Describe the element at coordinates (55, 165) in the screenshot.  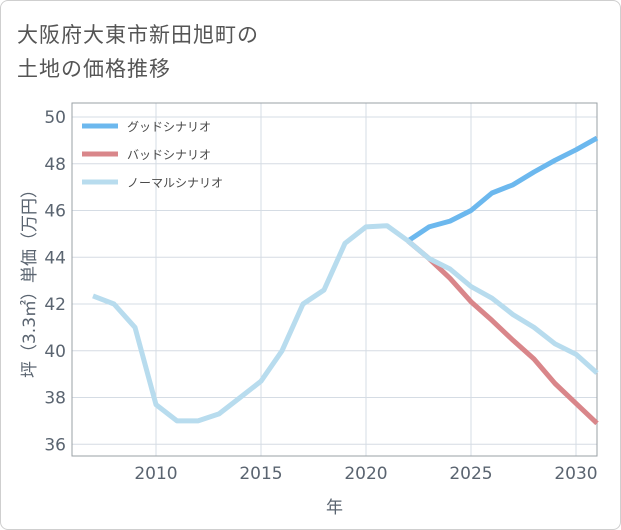
I see `y-tick-label: 48` at that location.